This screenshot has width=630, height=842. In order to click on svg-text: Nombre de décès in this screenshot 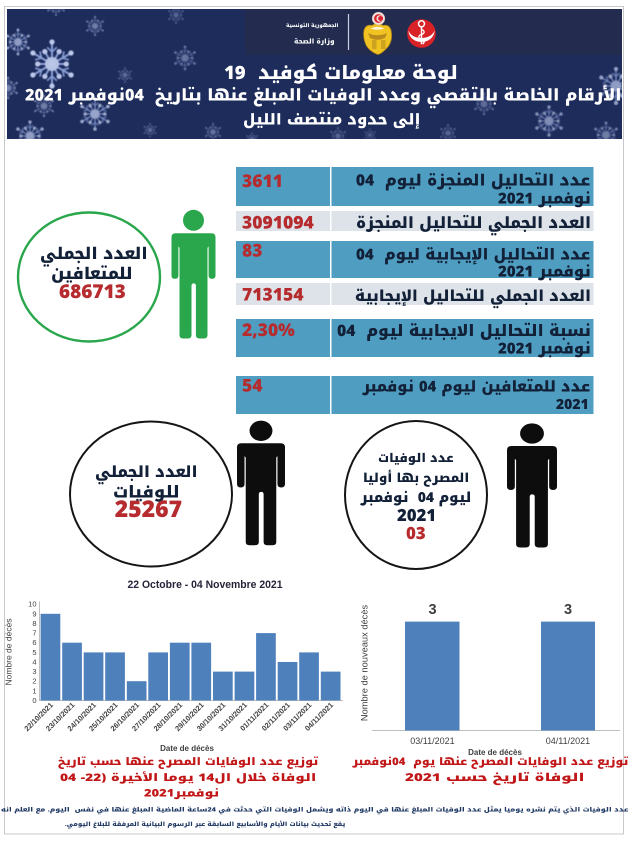, I will do `click(9, 651)`.